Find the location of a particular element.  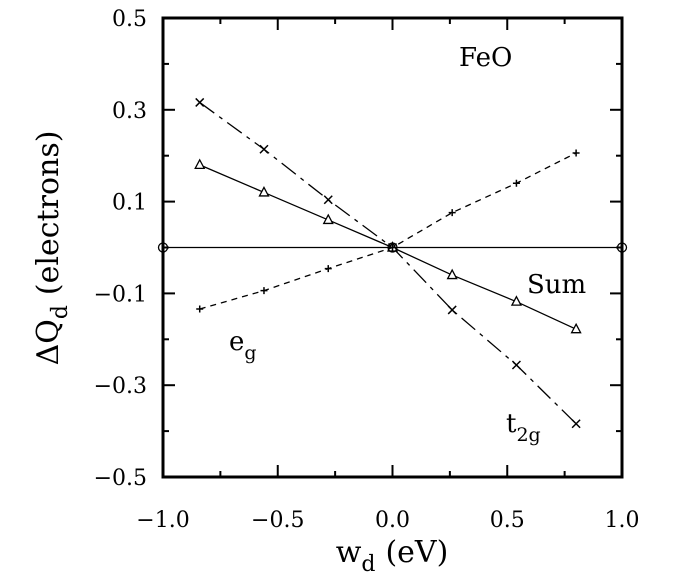

x-tick-label: −0.5 is located at coordinates (277, 520).